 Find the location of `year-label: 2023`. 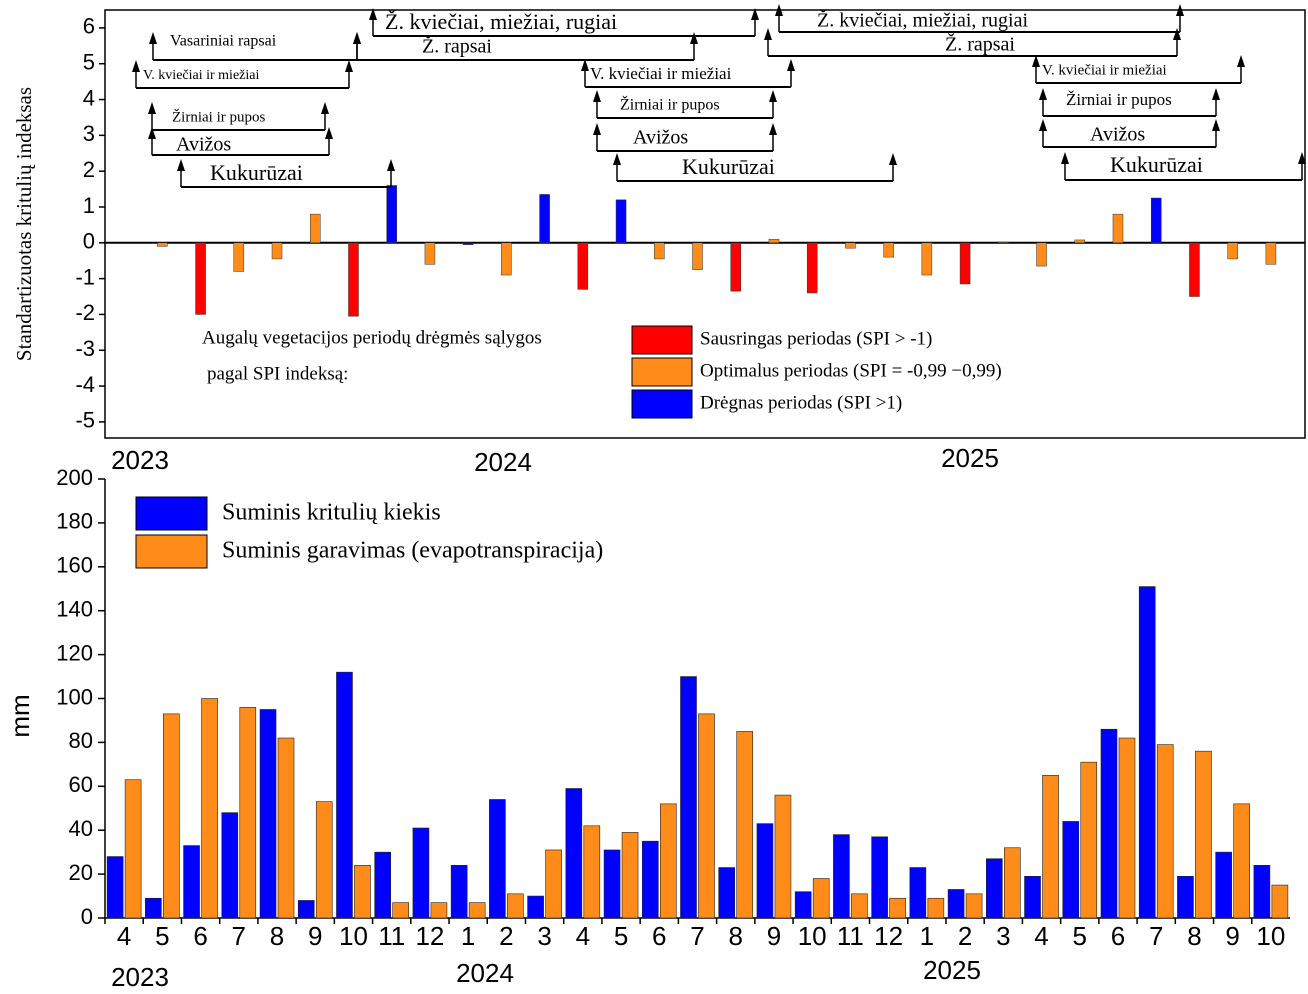

year-label: 2023 is located at coordinates (140, 977).